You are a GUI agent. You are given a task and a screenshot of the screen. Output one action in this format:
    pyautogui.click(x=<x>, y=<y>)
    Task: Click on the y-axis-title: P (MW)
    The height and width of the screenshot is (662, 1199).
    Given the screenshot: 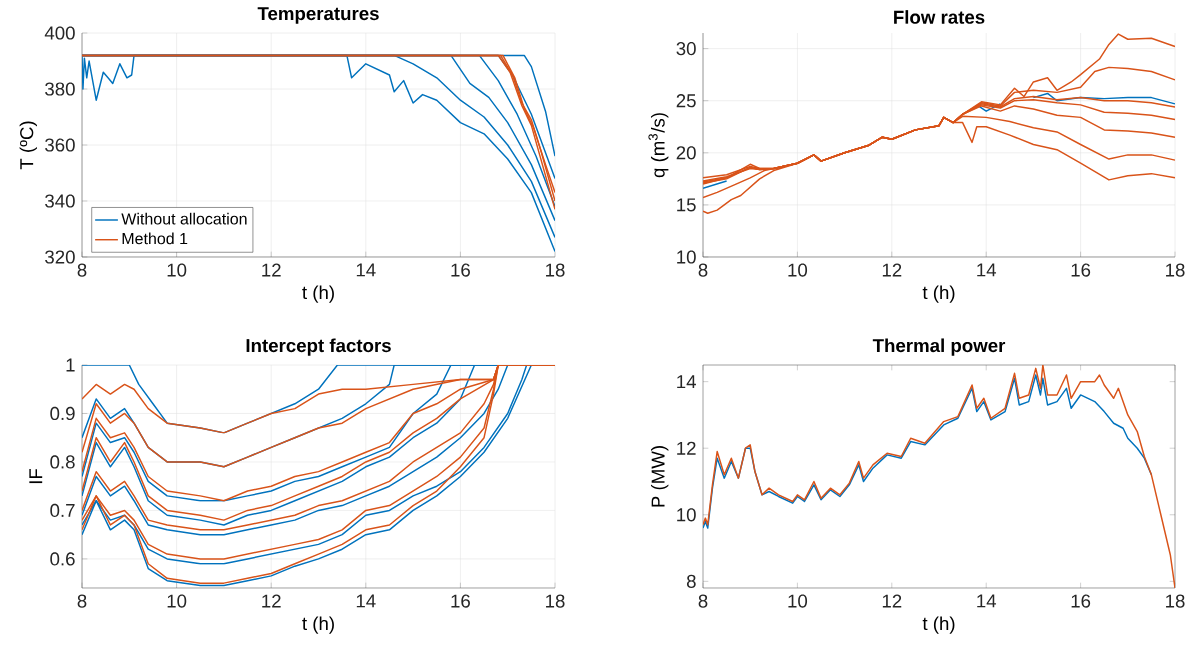 What is the action you would take?
    pyautogui.click(x=659, y=476)
    